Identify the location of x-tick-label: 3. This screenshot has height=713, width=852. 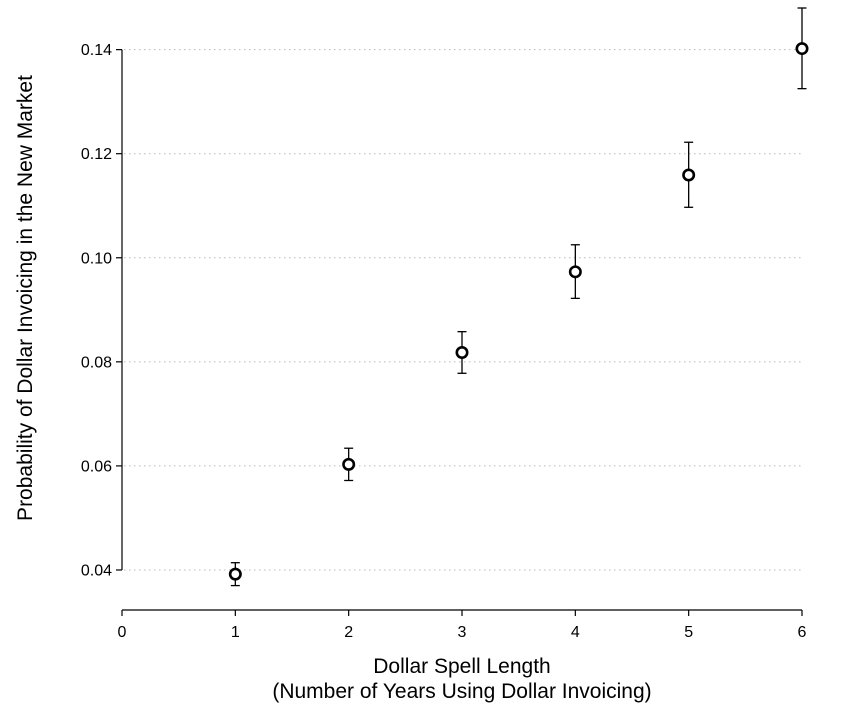
(462, 632).